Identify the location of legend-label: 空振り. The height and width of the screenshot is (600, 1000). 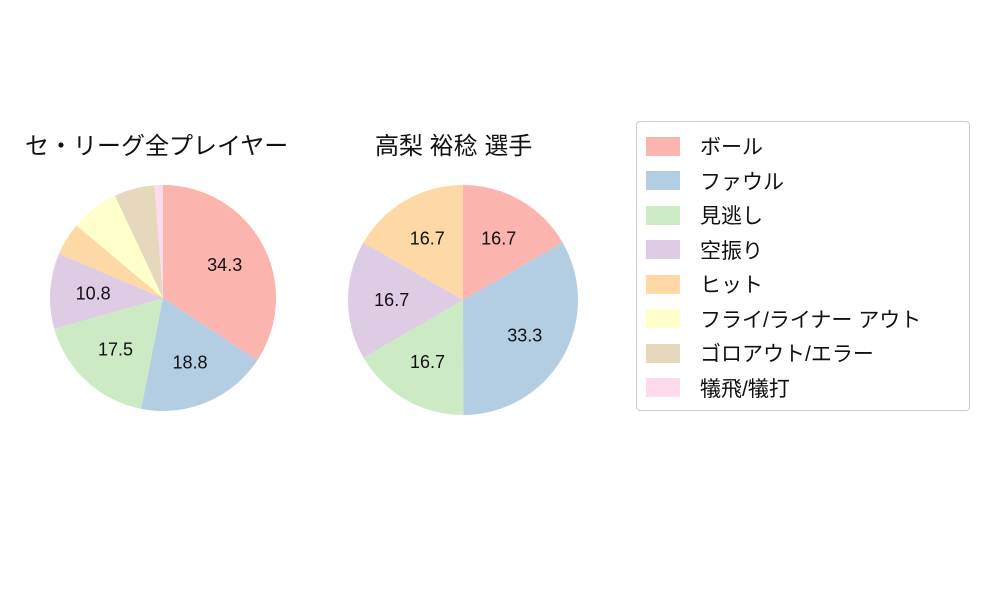
(731, 251).